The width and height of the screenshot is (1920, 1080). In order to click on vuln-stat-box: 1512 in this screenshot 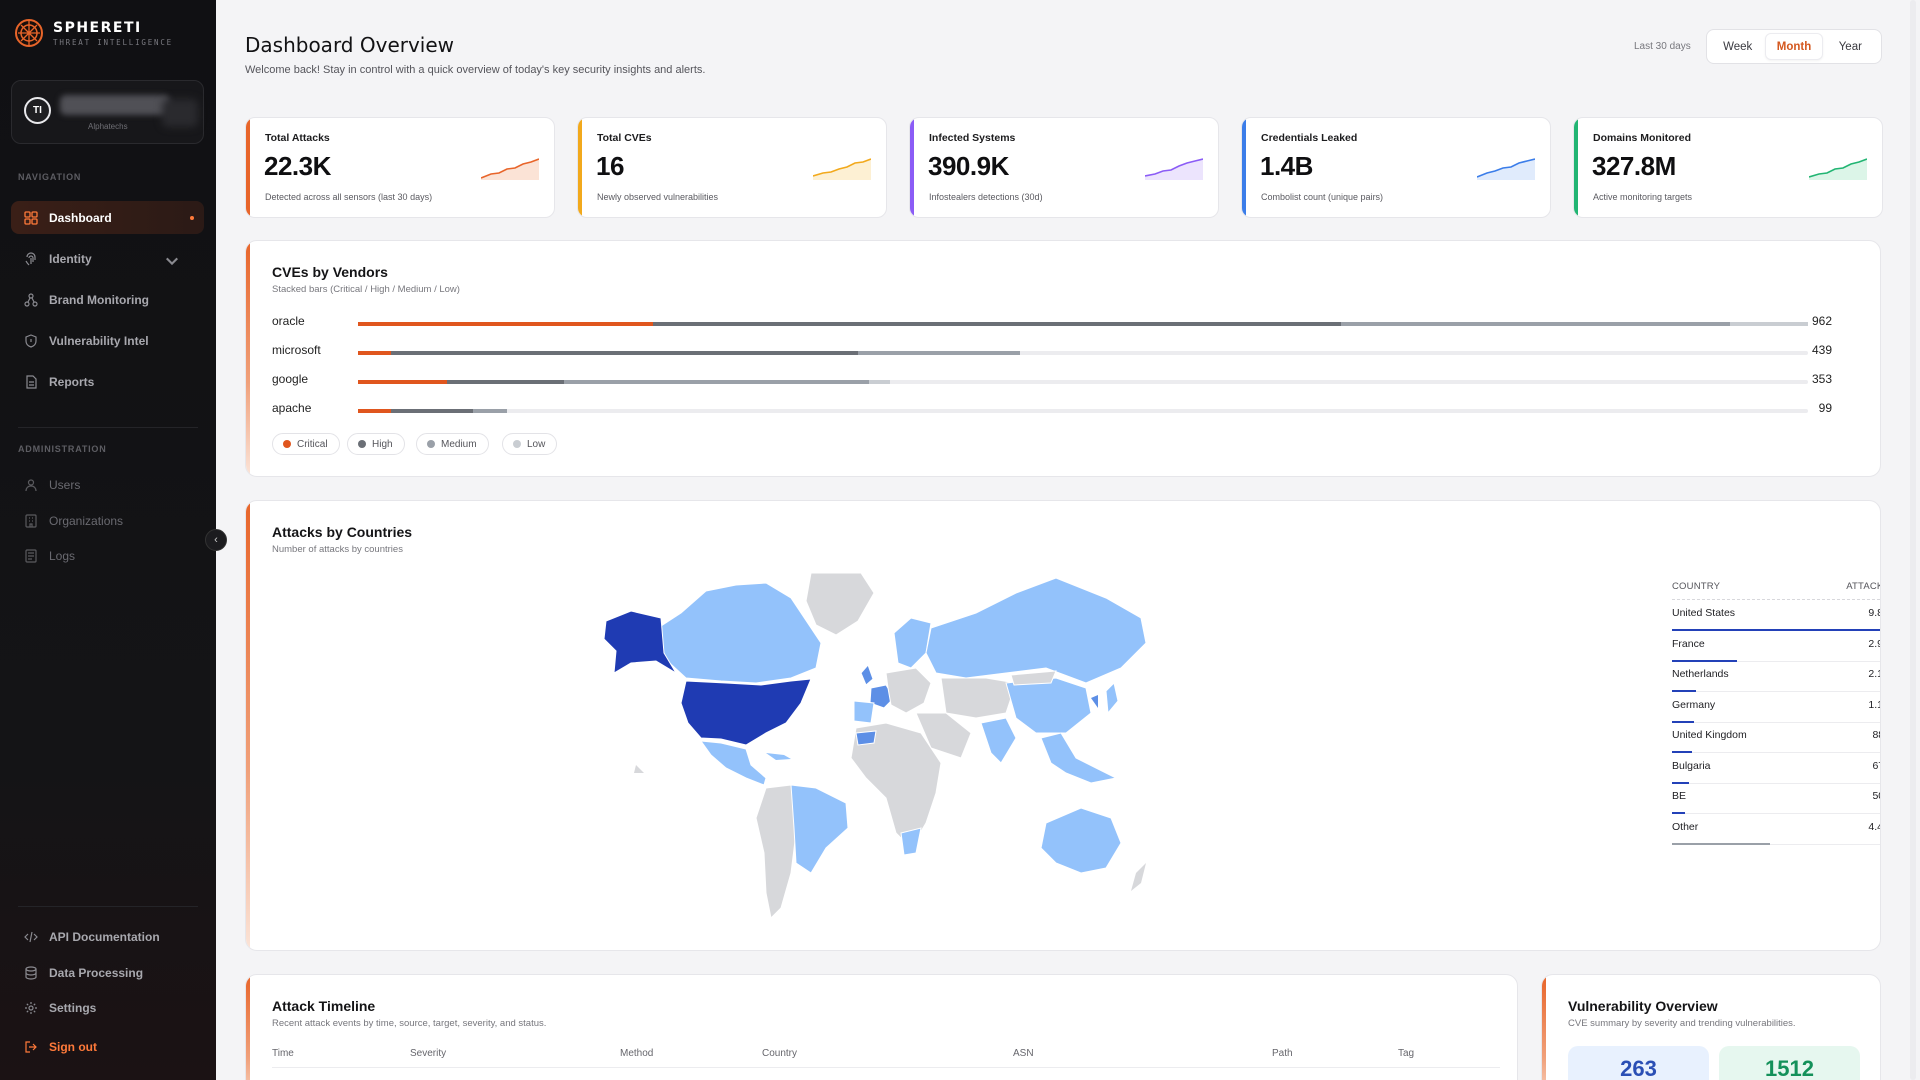, I will do `click(1789, 1063)`.